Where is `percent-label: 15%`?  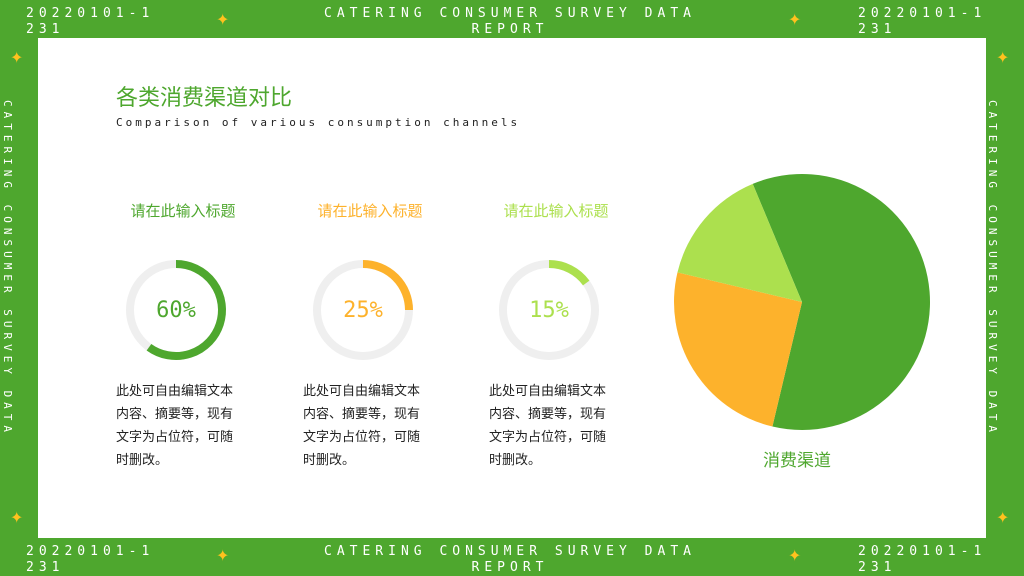
percent-label: 15% is located at coordinates (549, 310).